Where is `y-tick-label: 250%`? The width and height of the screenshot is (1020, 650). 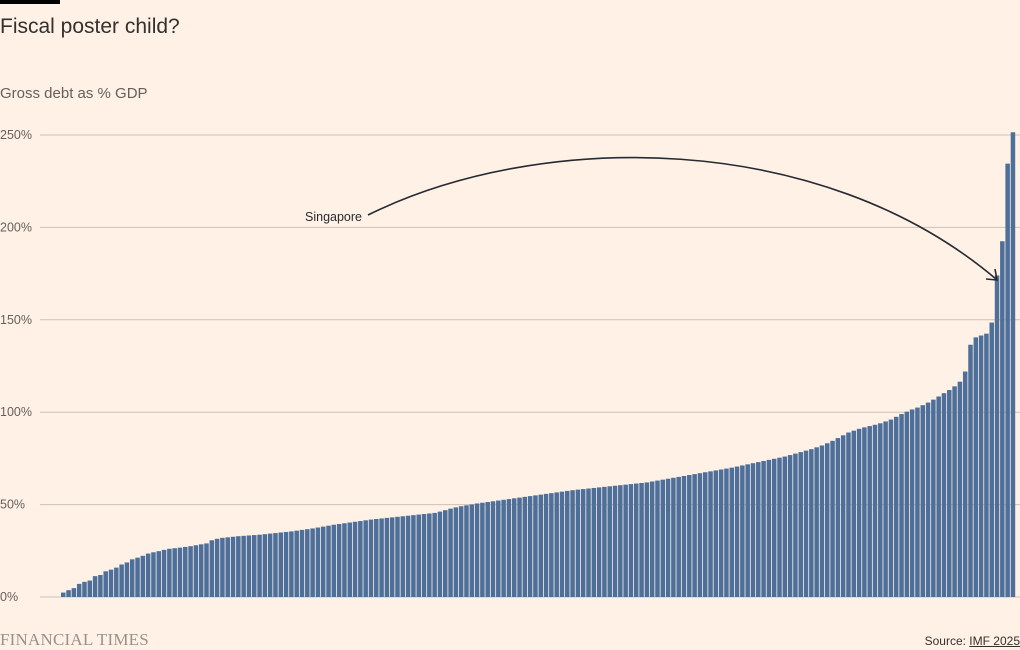 y-tick-label: 250% is located at coordinates (16, 135).